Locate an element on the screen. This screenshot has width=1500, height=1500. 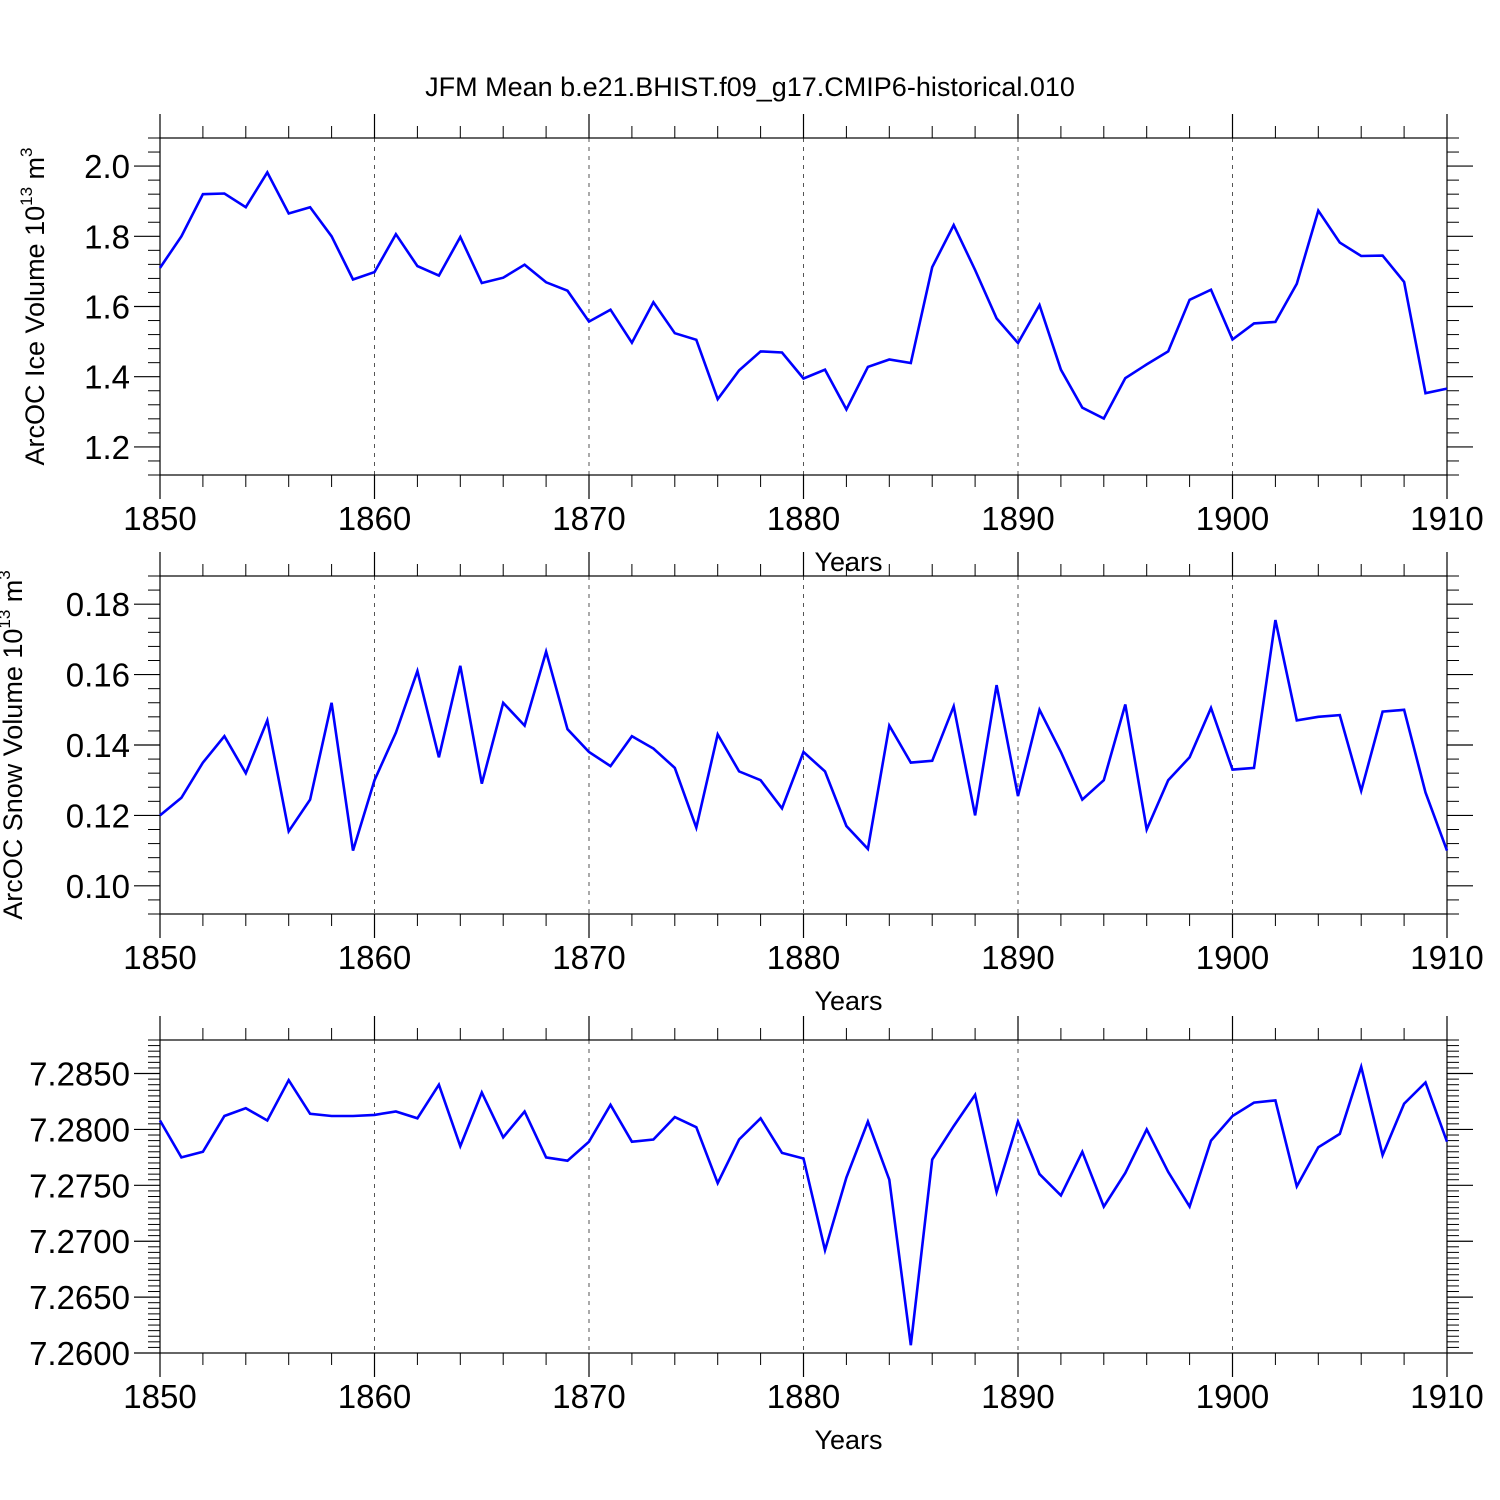
panel-ice-ytick-label-4: 2.0 is located at coordinates (107, 166).